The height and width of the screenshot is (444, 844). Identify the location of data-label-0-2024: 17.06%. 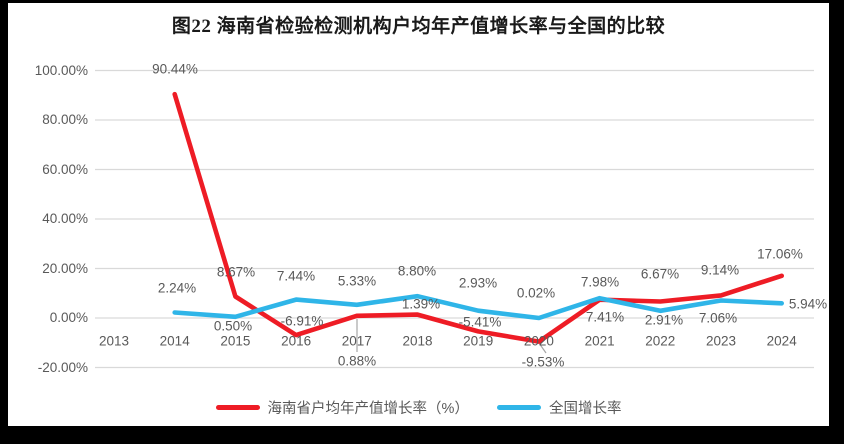
(780, 254).